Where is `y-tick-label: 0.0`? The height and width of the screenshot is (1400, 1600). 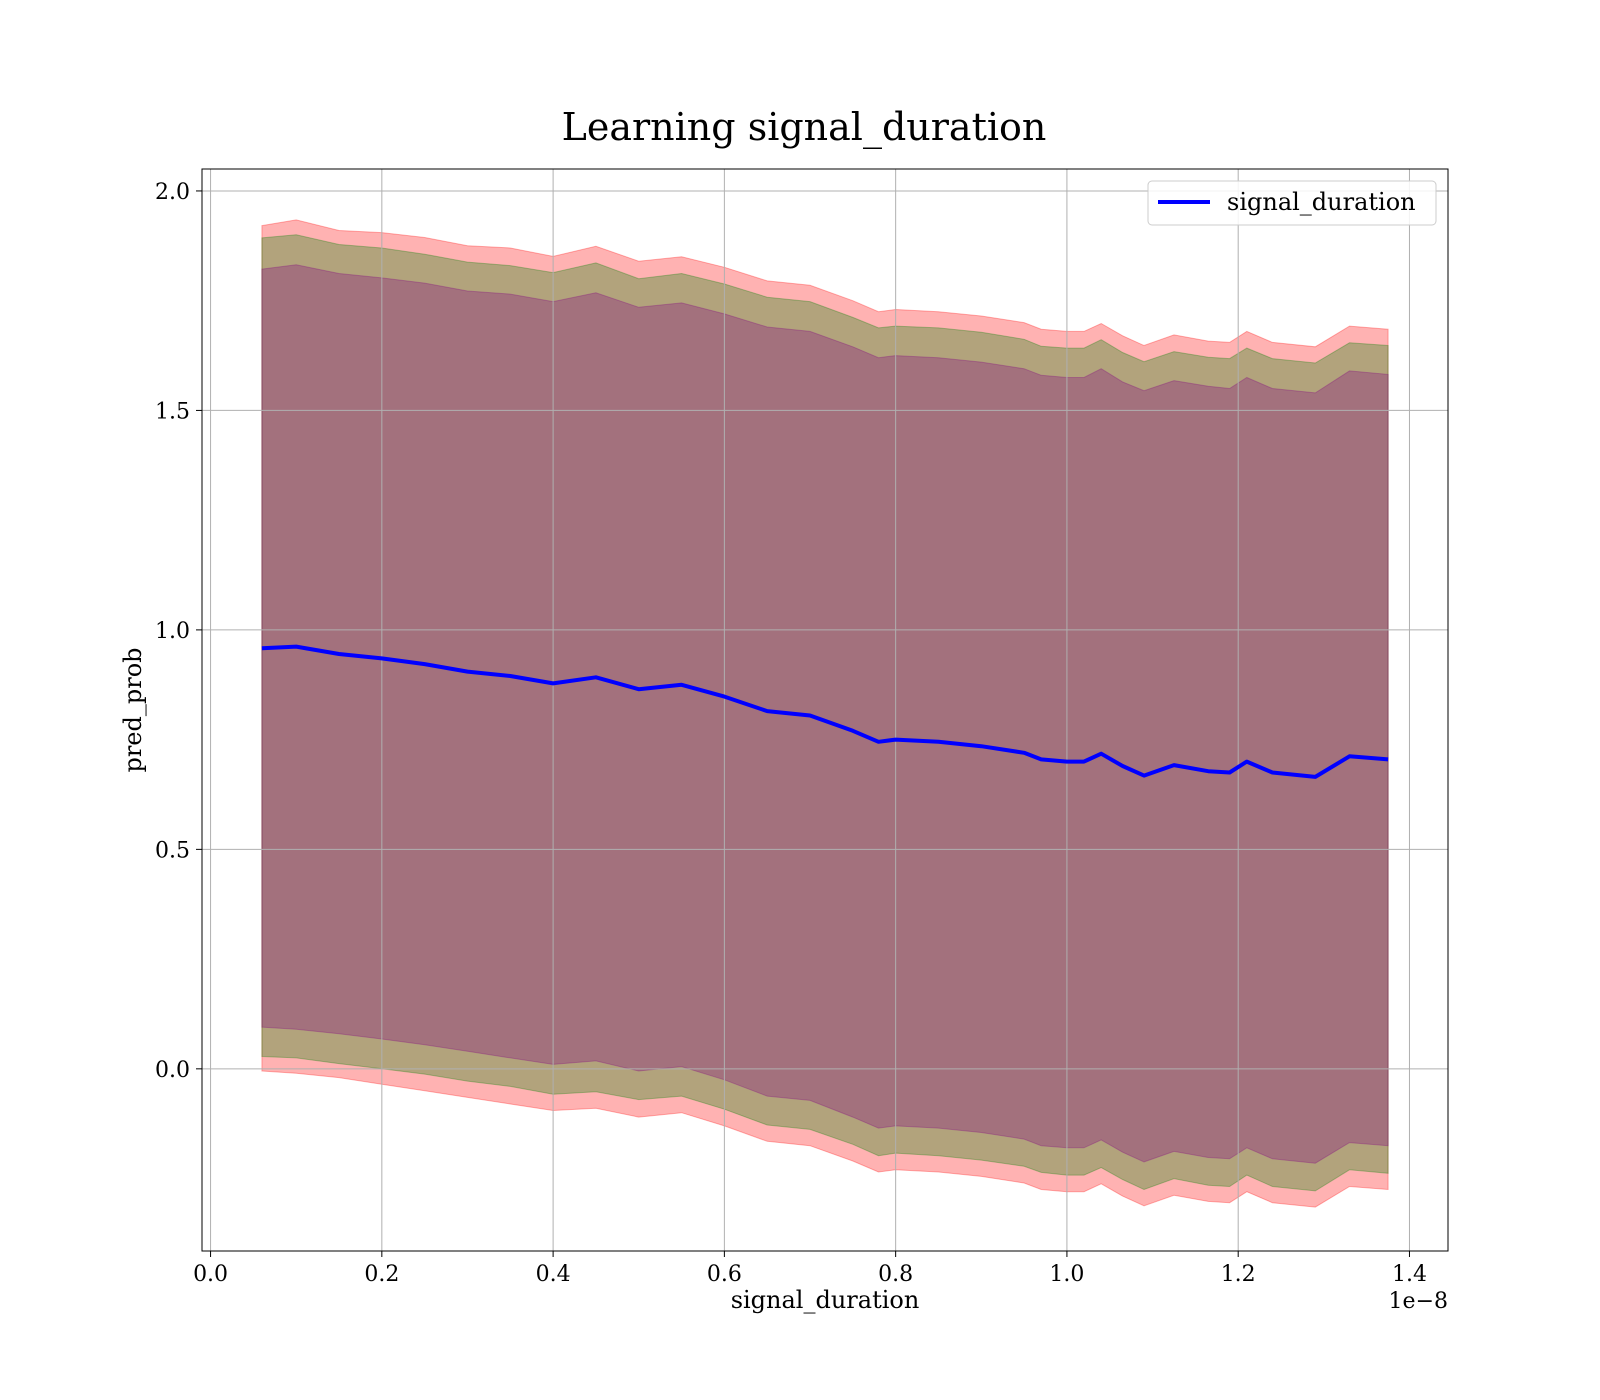
y-tick-label: 0.0 is located at coordinates (172, 1070).